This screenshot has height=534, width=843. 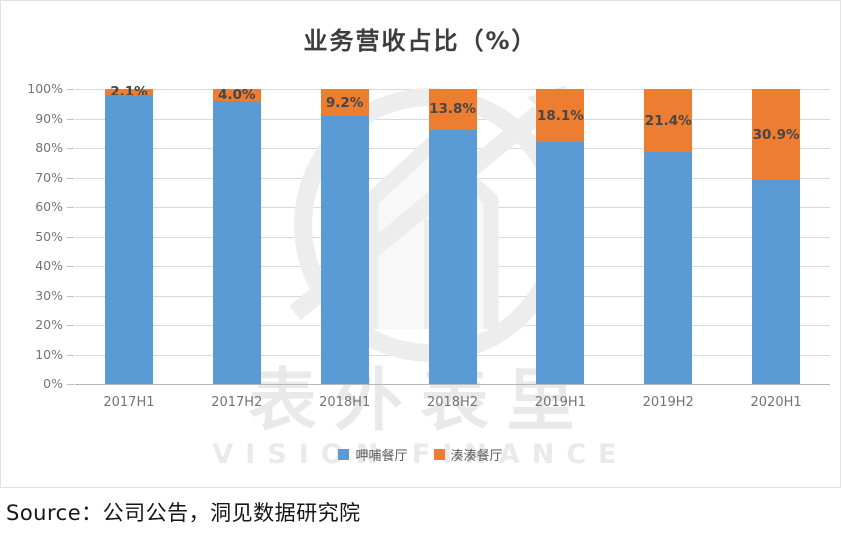 What do you see at coordinates (49, 295) in the screenshot?
I see `y-axis-label: 30%` at bounding box center [49, 295].